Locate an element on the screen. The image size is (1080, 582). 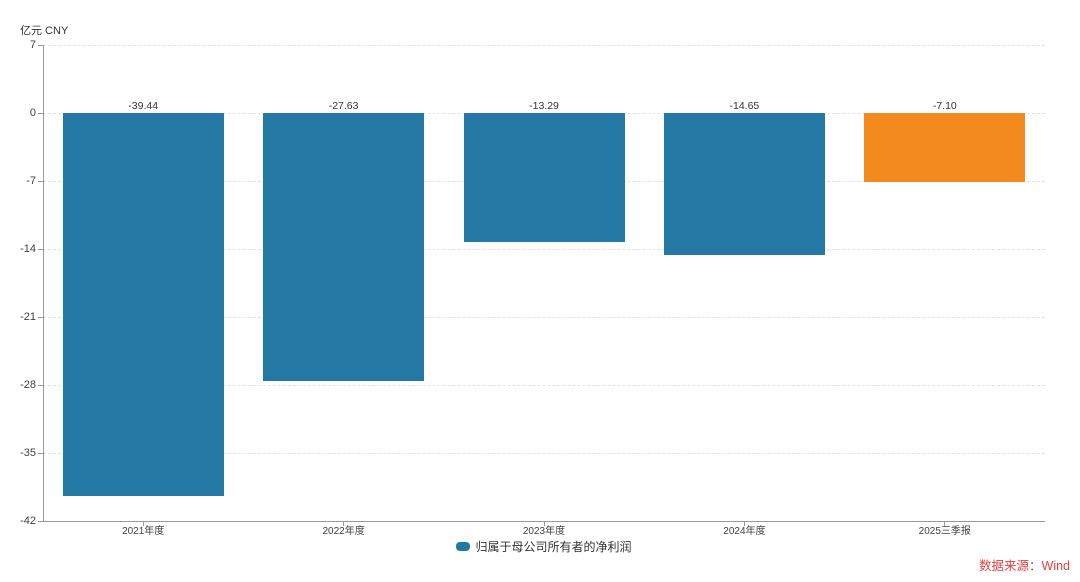
bar-2022年度 is located at coordinates (344, 247).